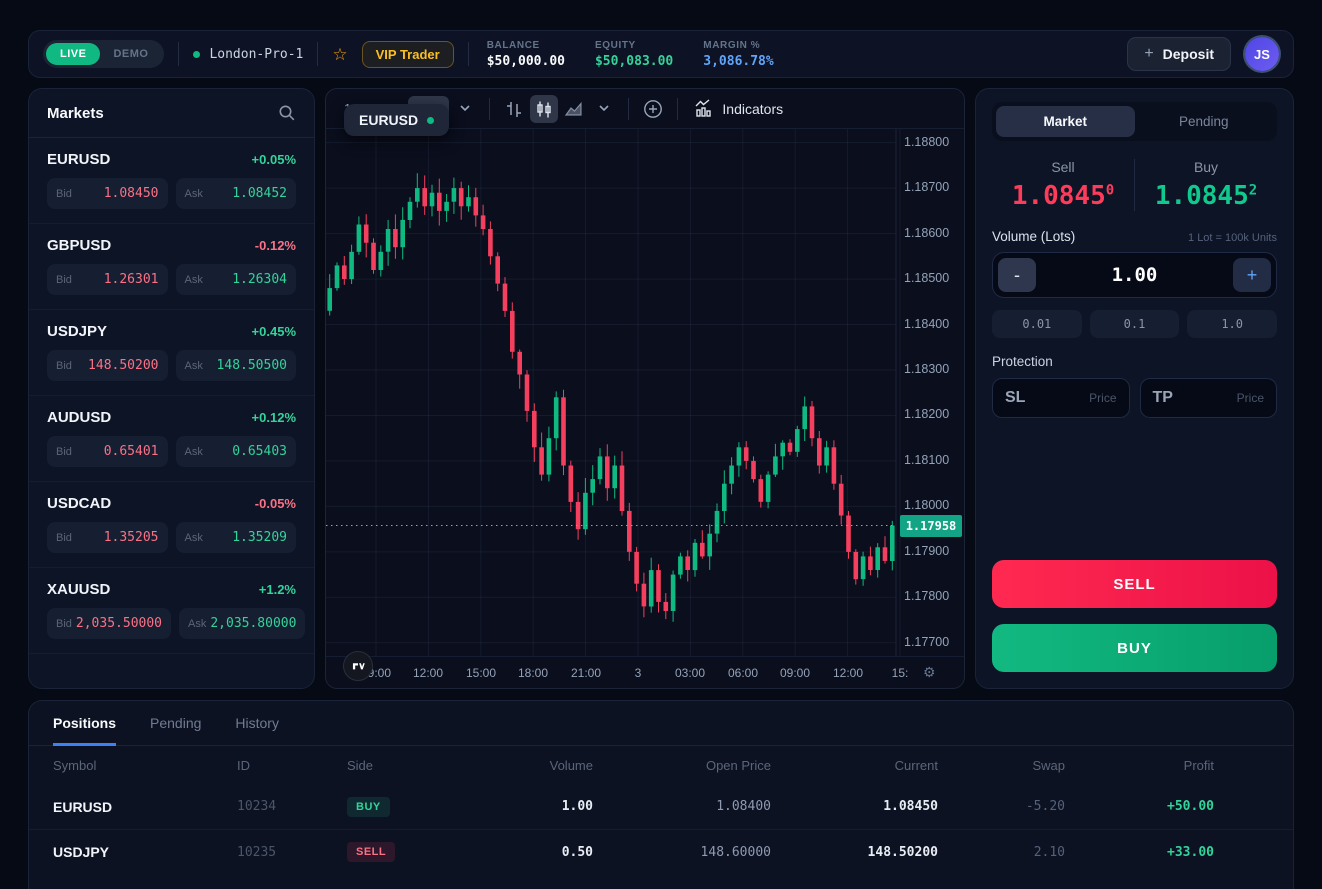 The height and width of the screenshot is (889, 1322). I want to click on volume-preset-0.01: 0.01, so click(1037, 324).